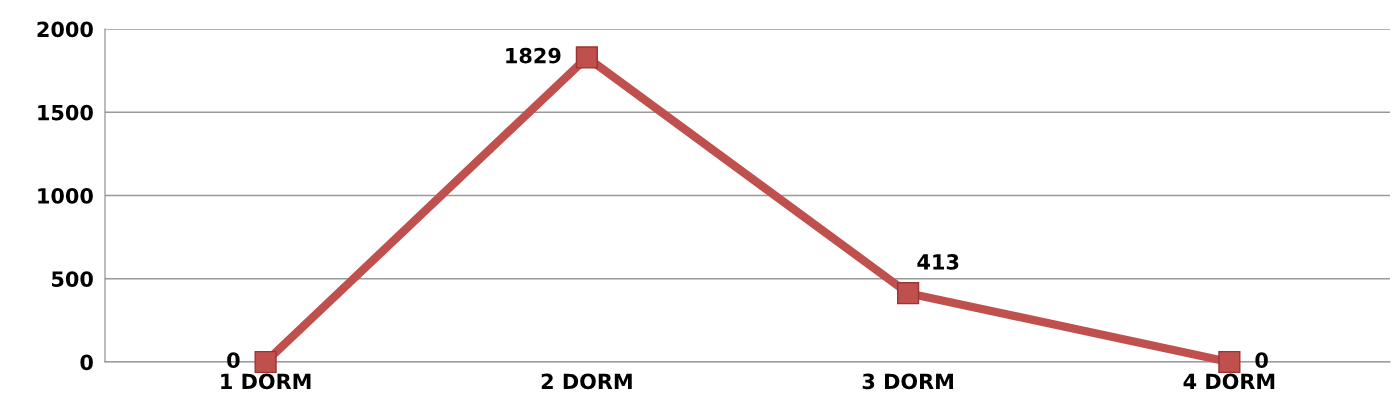  Describe the element at coordinates (86, 362) in the screenshot. I see `y-tick-label: 0` at that location.